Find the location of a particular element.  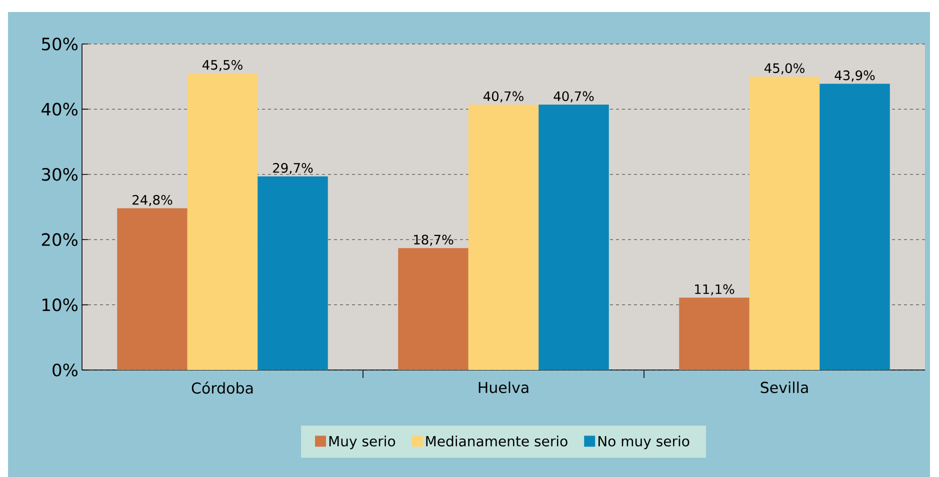

y-tick-label: 20% is located at coordinates (60, 239).